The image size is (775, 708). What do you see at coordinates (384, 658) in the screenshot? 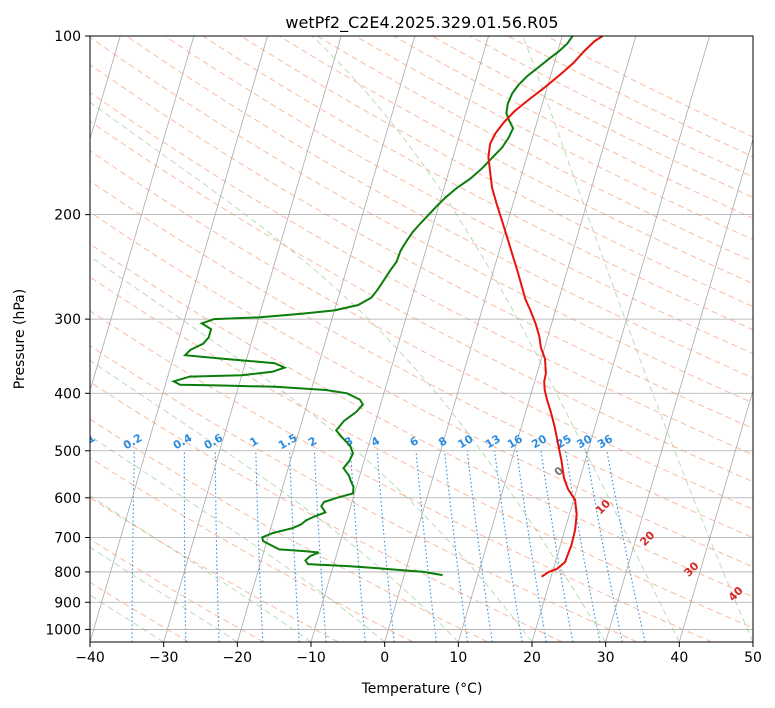
I see `x-tick-label: 0` at bounding box center [384, 658].